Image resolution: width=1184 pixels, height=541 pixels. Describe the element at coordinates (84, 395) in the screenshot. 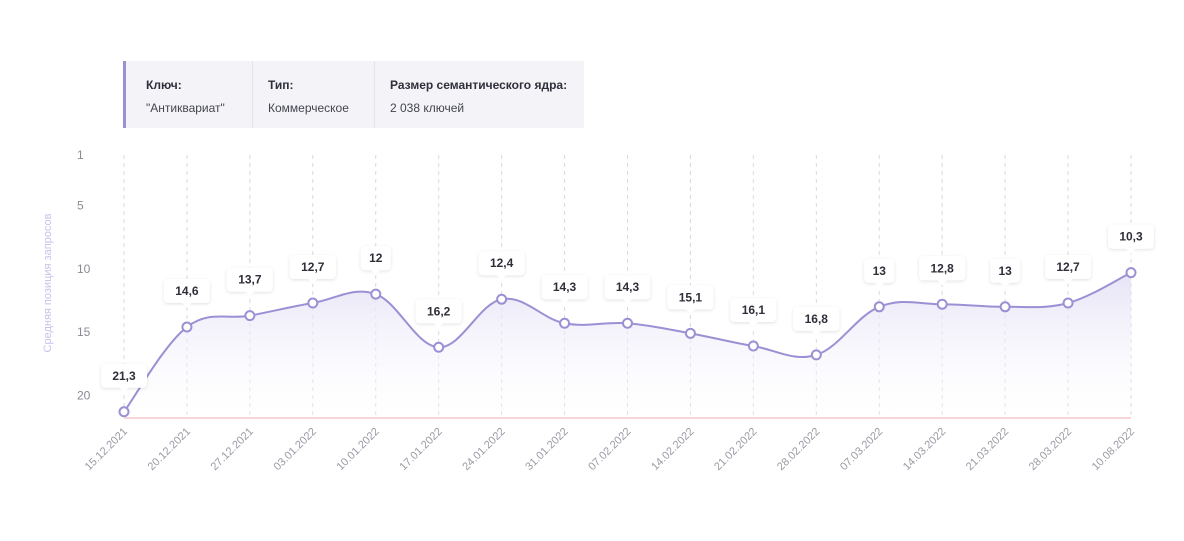

I see `y-tick-label: 20` at that location.